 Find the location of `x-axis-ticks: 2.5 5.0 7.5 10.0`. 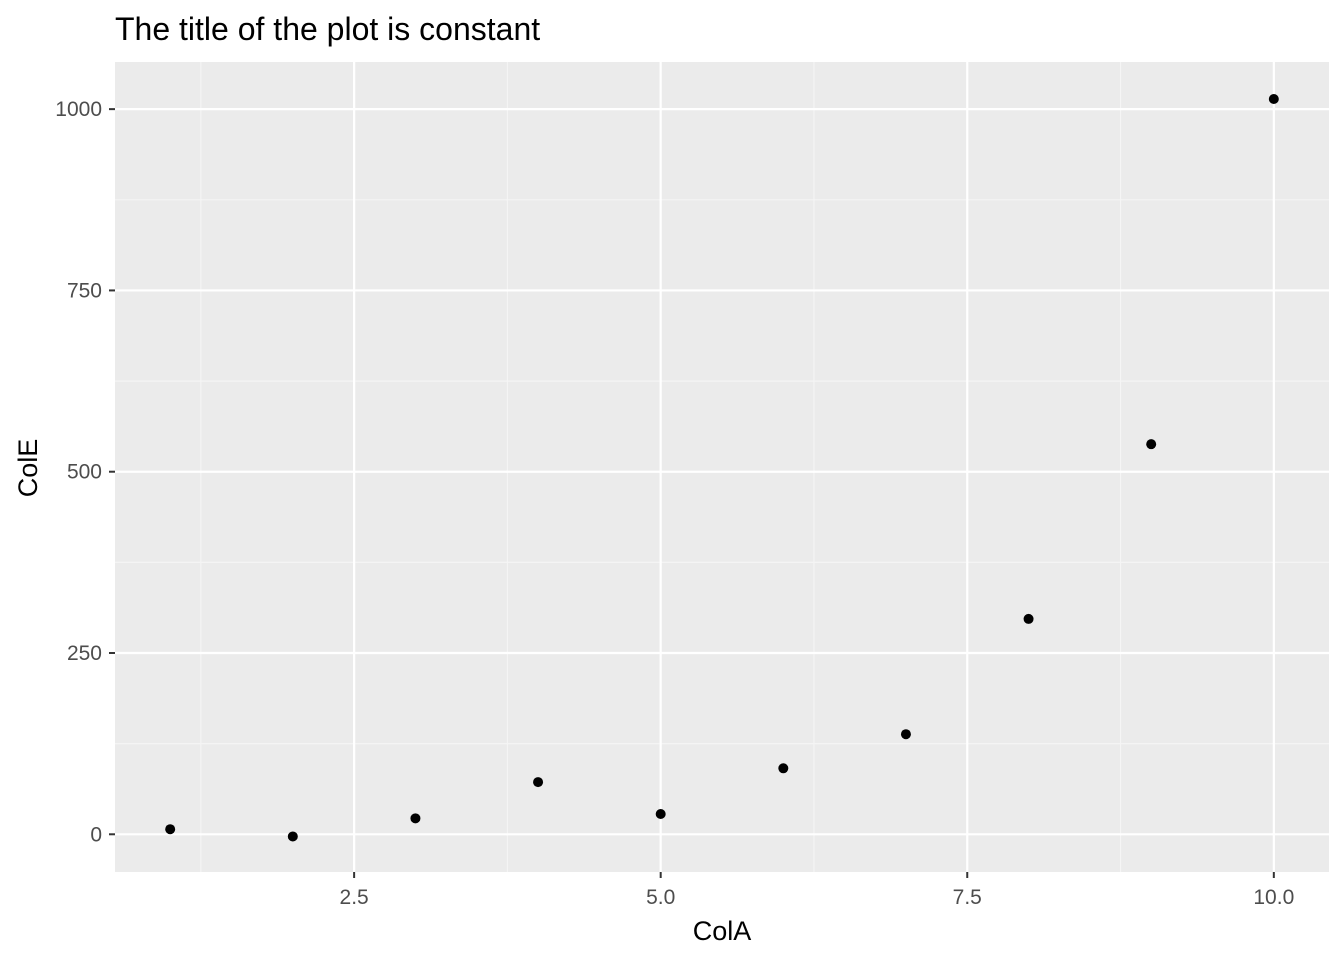

x-axis-ticks: 2.5 5.0 7.5 10.0 is located at coordinates (817, 890).